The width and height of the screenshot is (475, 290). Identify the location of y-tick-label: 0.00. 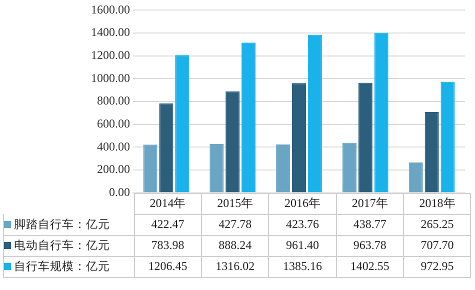
(119, 191).